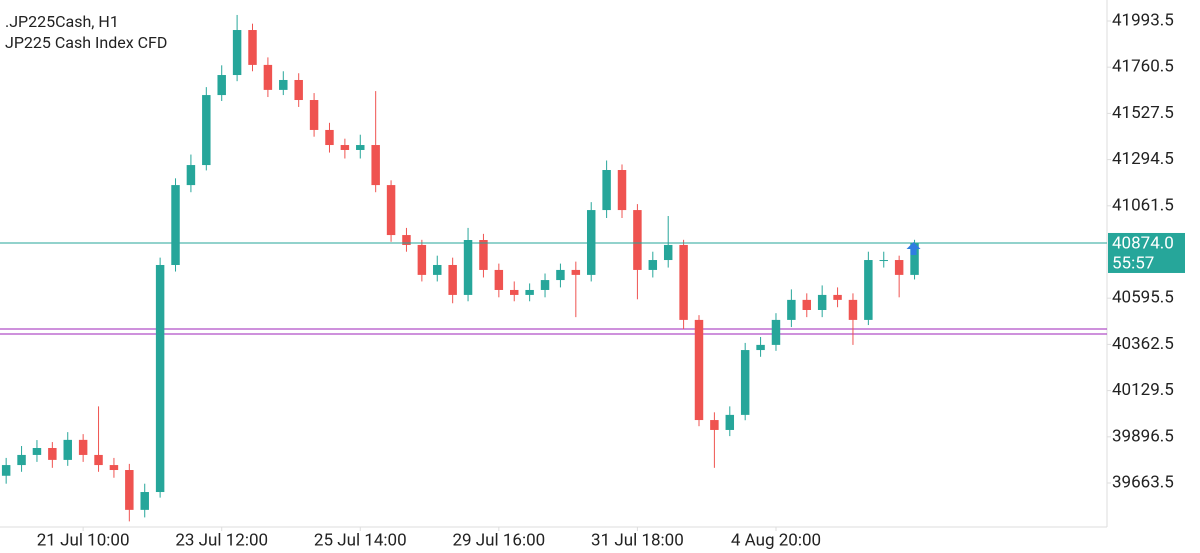 The image size is (1200, 553). I want to click on y-tick-label: 41760.5, so click(1143, 67).